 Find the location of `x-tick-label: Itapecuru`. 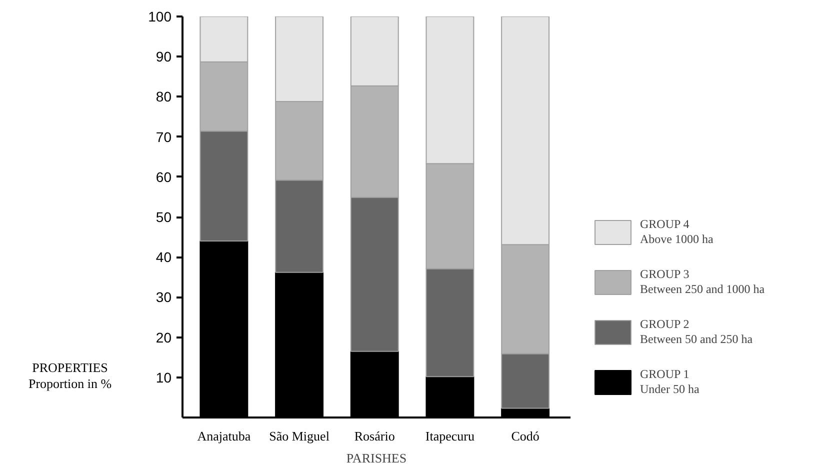

x-tick-label: Itapecuru is located at coordinates (450, 436).